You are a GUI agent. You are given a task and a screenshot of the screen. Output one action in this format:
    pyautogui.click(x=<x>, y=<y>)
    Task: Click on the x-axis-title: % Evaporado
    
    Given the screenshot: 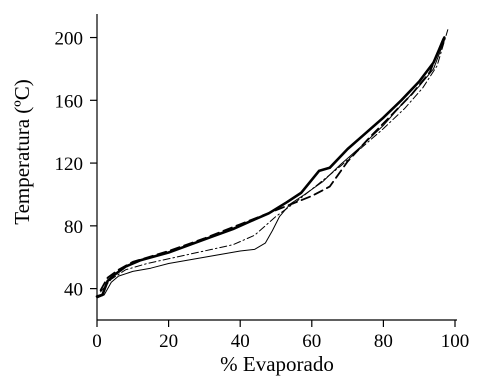 What is the action you would take?
    pyautogui.click(x=277, y=364)
    